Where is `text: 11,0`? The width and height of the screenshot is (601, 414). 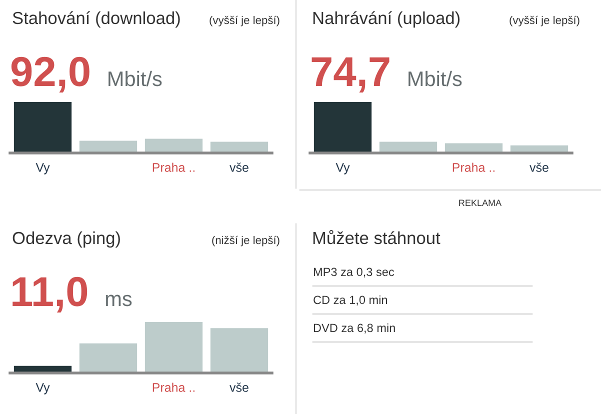
text: 11,0 is located at coordinates (50, 294).